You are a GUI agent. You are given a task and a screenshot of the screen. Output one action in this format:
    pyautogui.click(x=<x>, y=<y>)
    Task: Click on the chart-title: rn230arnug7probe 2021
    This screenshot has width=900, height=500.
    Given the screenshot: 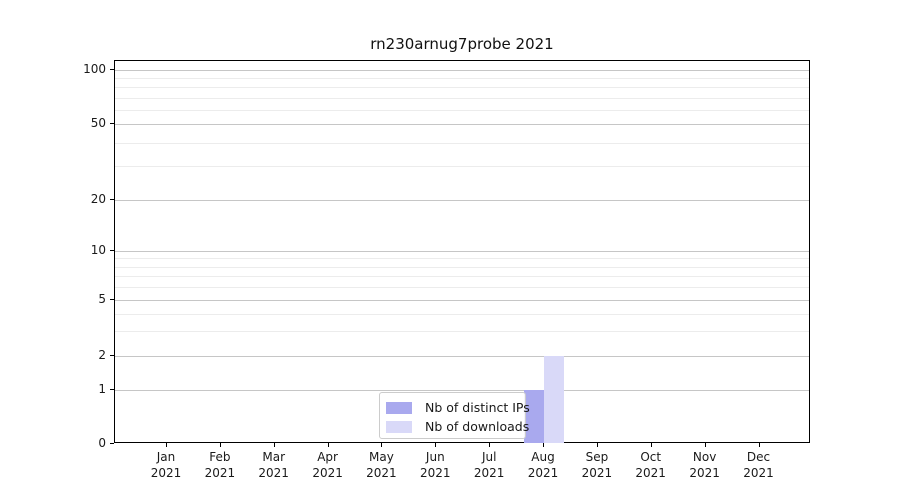 What is the action you would take?
    pyautogui.click(x=462, y=44)
    